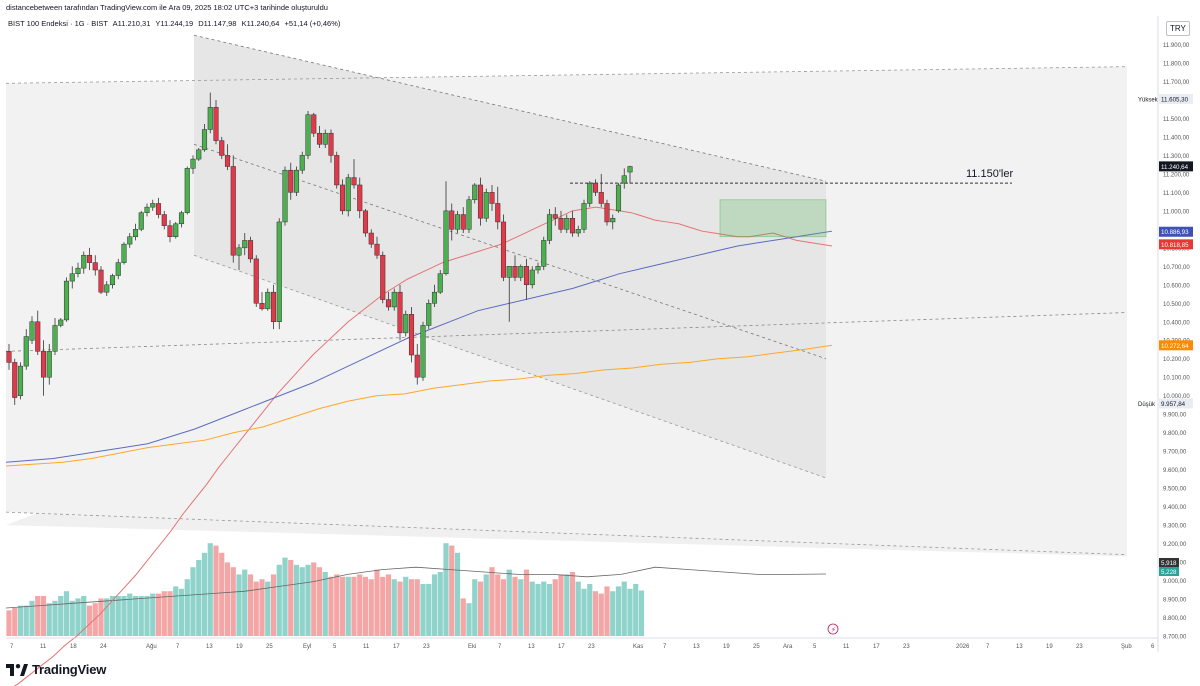 The height and width of the screenshot is (686, 1200). I want to click on x-tick-label: 25, so click(269, 647).